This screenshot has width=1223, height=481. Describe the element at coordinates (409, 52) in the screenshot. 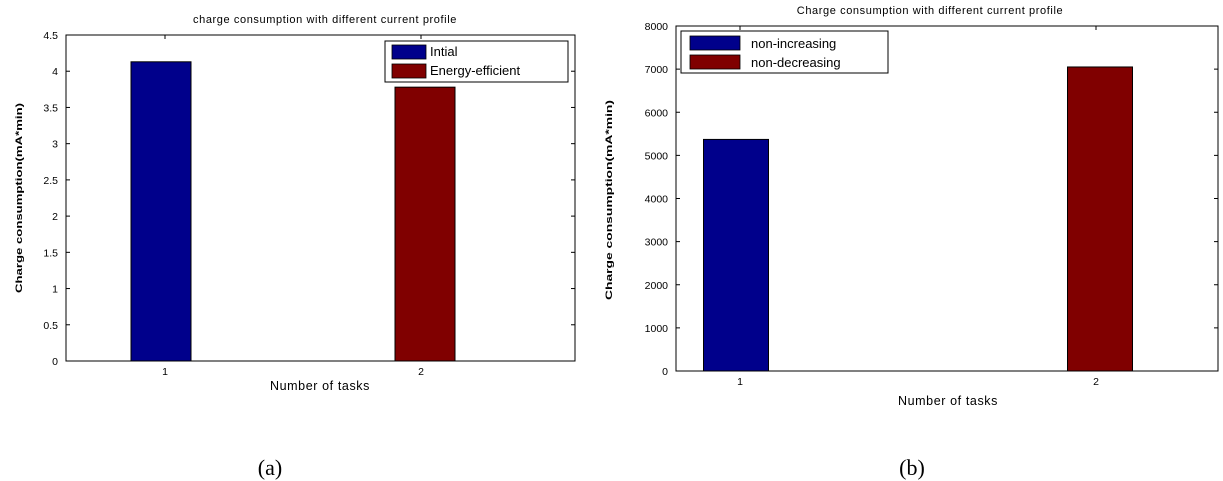

I see `chart-a-legend-swatch-intial` at that location.